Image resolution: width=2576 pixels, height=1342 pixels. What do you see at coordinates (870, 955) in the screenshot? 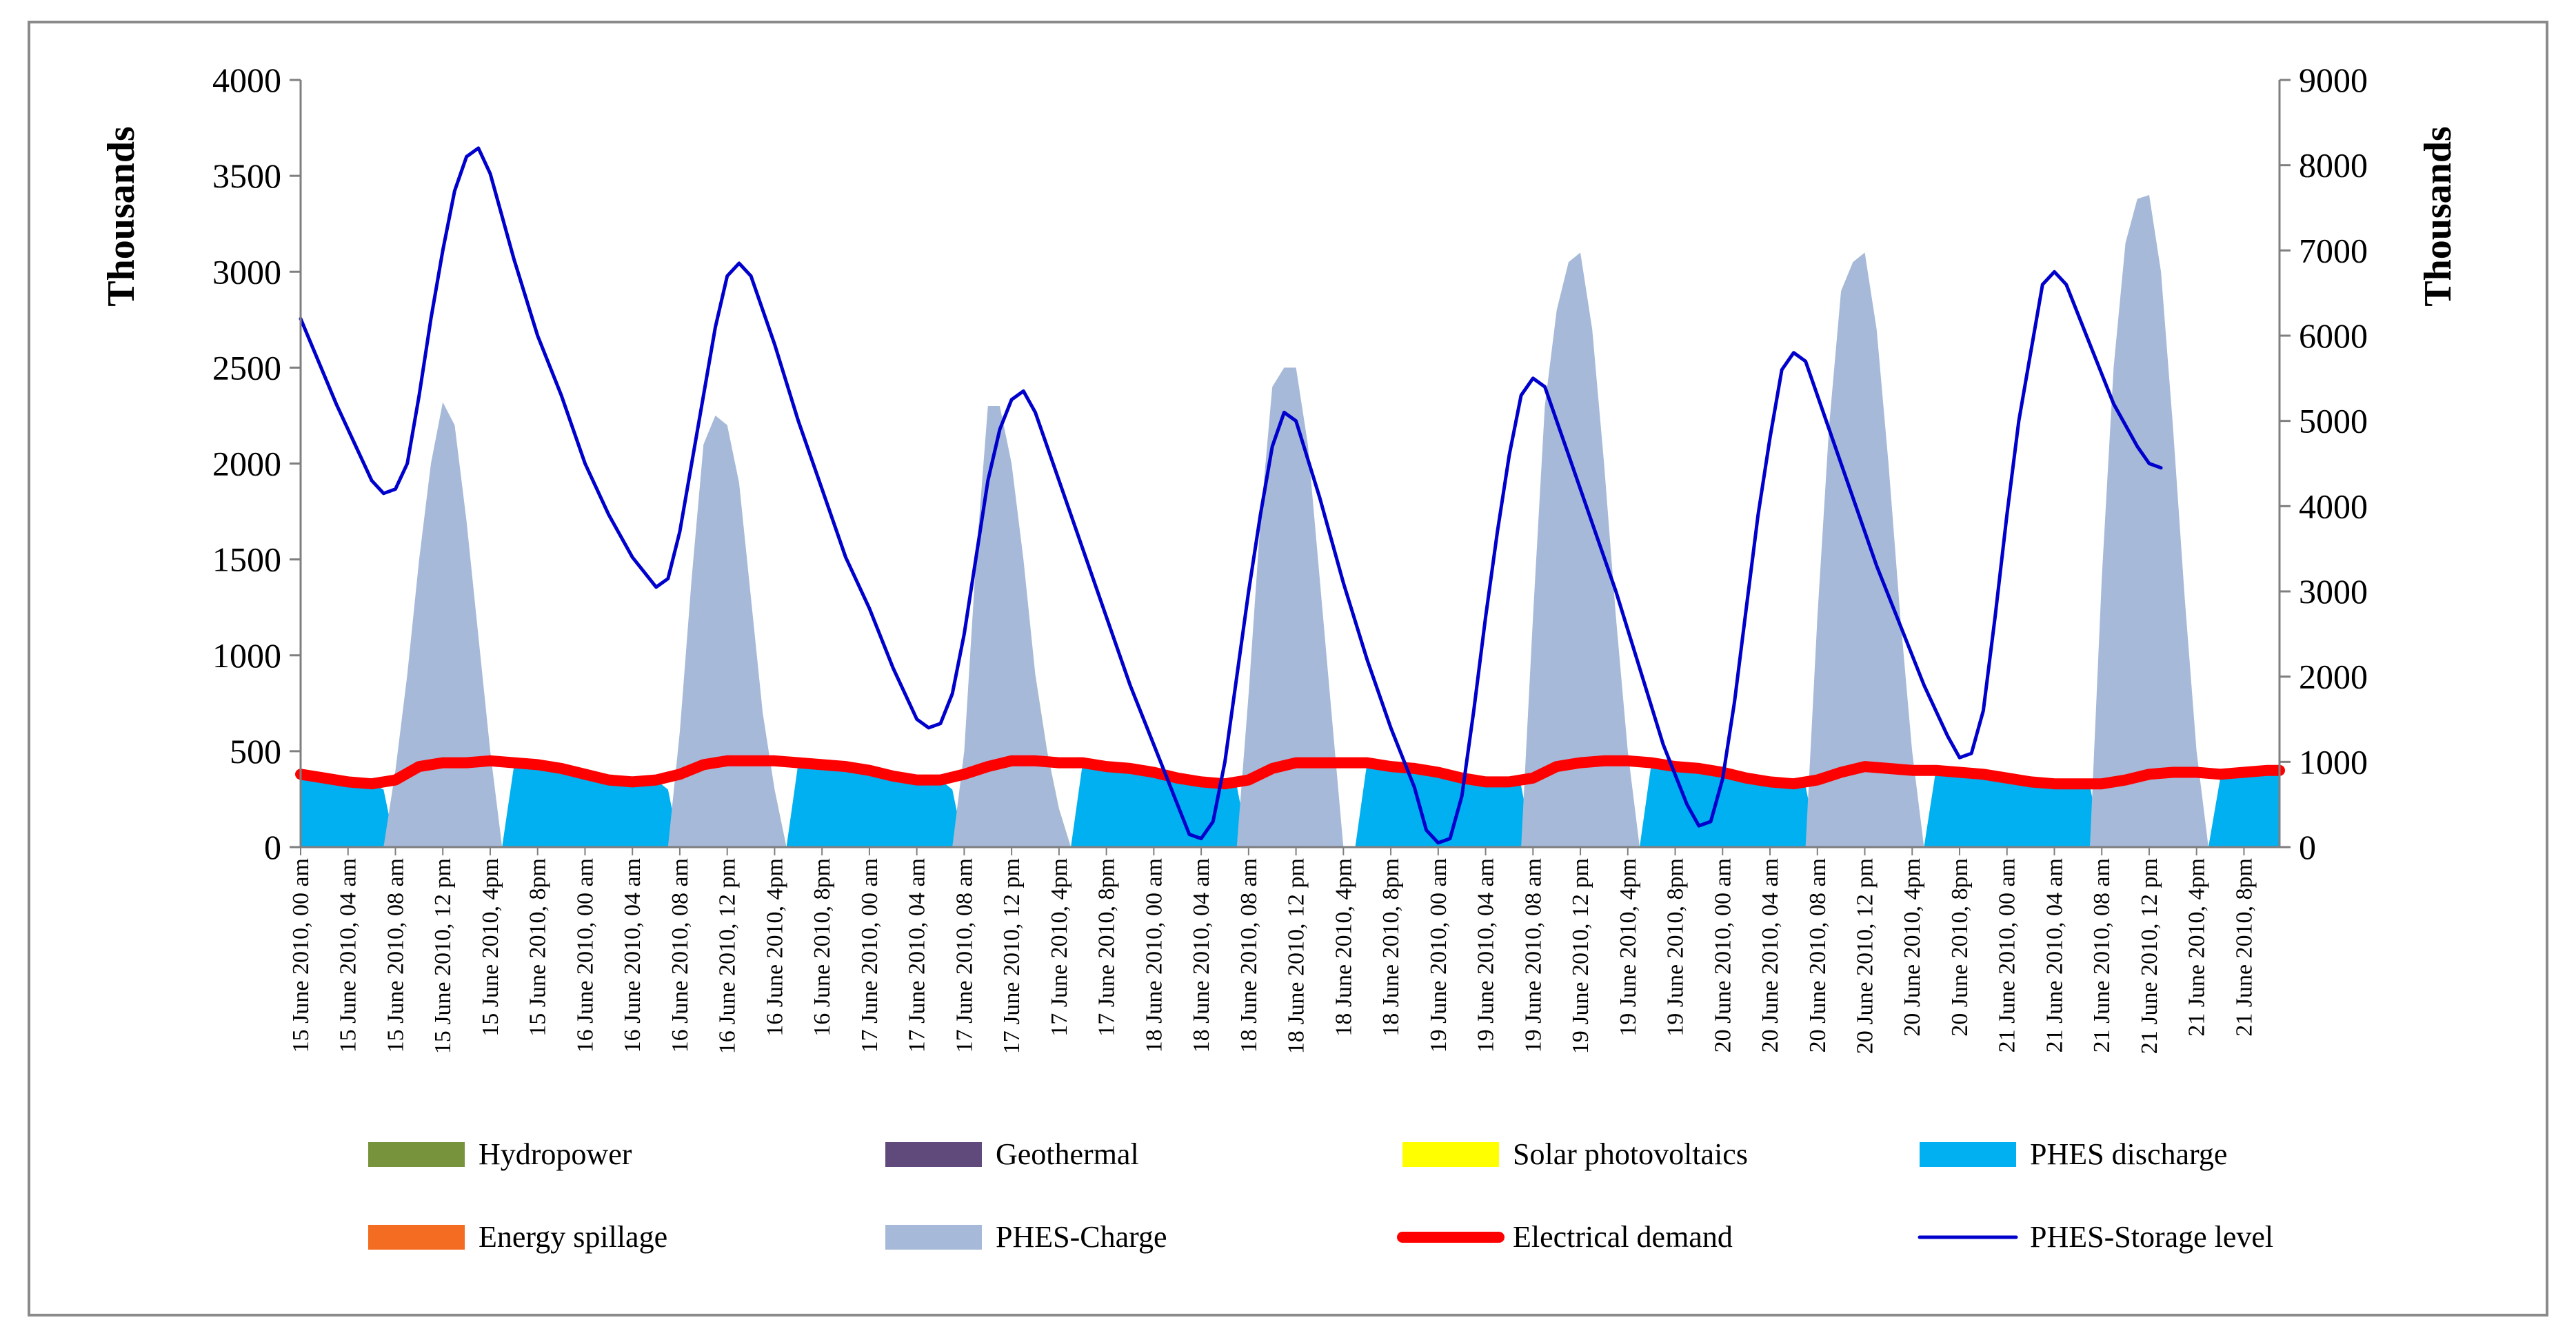
I see `x-tick-label: 17 June 2010, 00 am` at bounding box center [870, 955].